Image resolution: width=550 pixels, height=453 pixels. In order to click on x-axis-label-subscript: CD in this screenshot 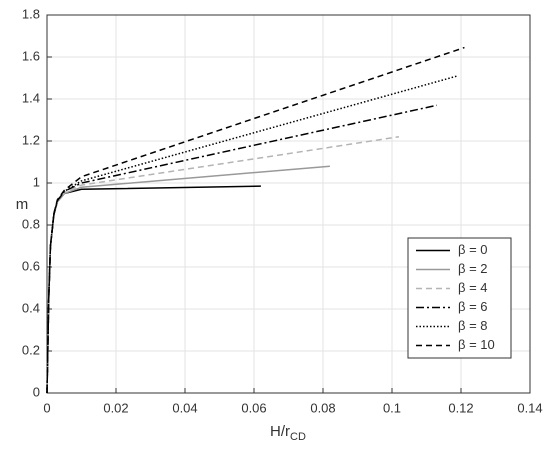, I will do `click(298, 437)`.